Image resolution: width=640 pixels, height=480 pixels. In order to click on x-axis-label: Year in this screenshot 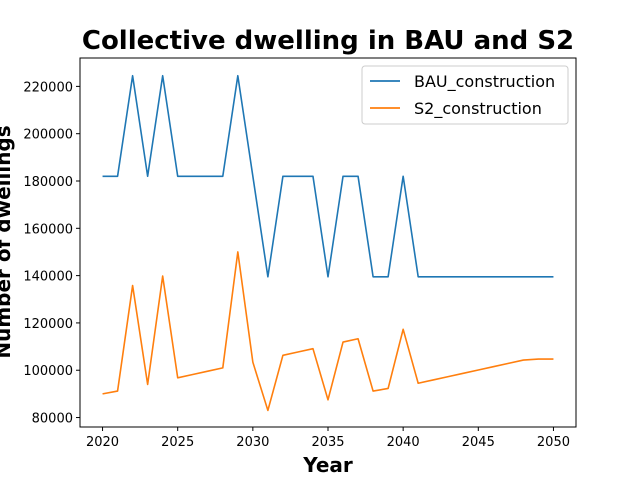, I will do `click(327, 465)`.